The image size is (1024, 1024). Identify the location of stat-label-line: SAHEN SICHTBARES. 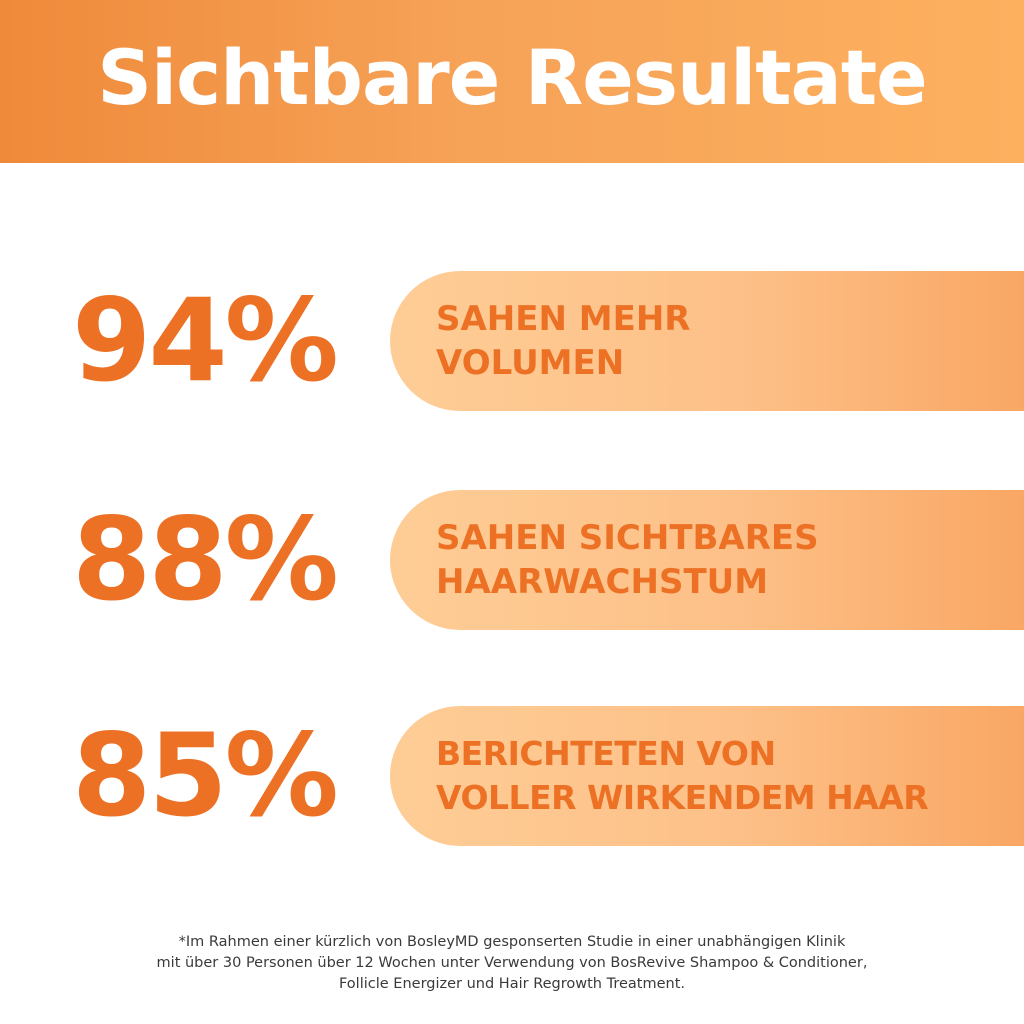
(627, 538).